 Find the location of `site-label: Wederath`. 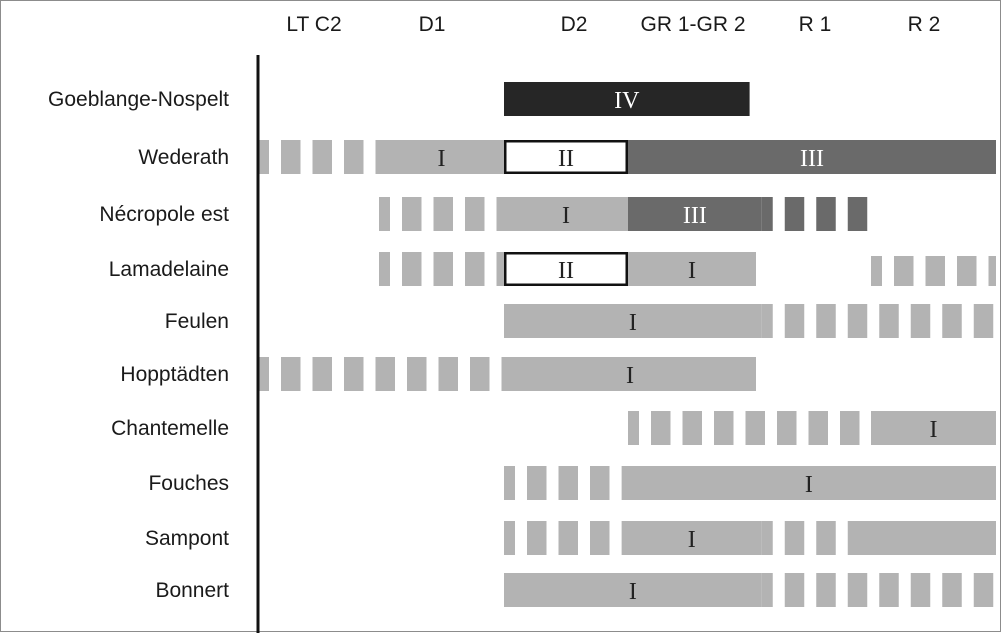

site-label: Wederath is located at coordinates (183, 157).